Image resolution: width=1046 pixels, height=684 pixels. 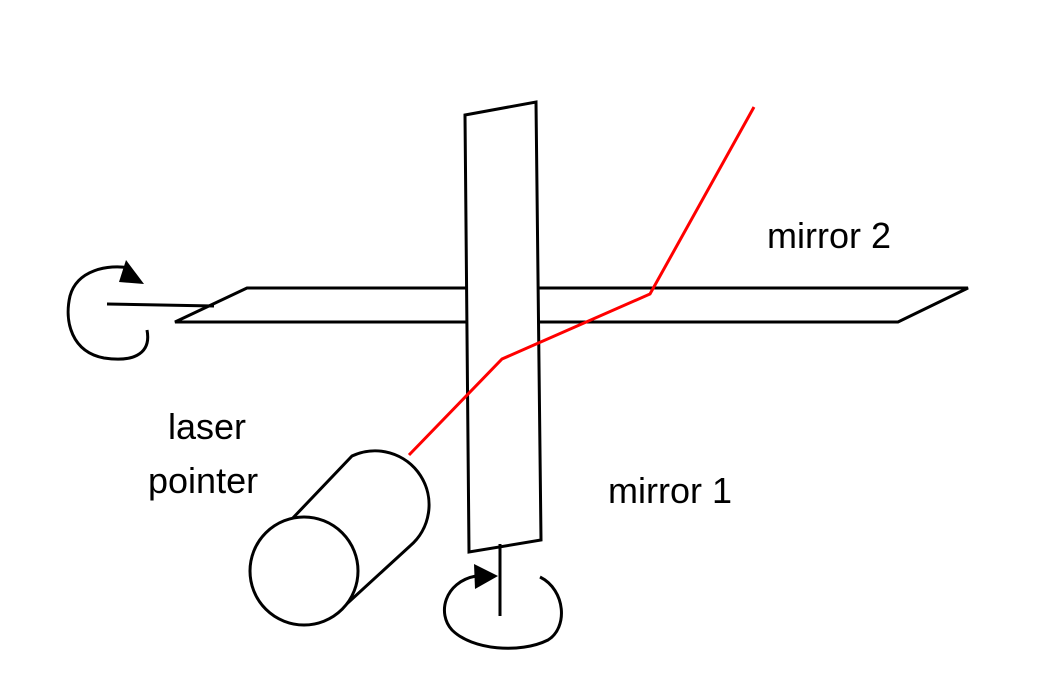 What do you see at coordinates (108, 313) in the screenshot?
I see `mirror-2-rotation-arrow-icon` at bounding box center [108, 313].